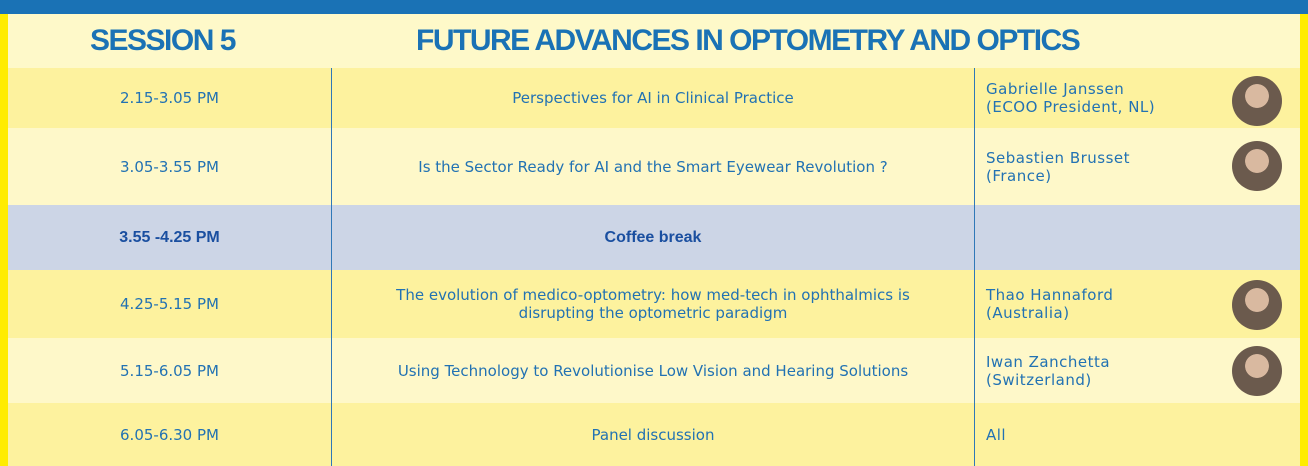 The width and height of the screenshot is (1308, 466). Describe the element at coordinates (163, 40) in the screenshot. I see `session-label: SESSION 5` at that location.